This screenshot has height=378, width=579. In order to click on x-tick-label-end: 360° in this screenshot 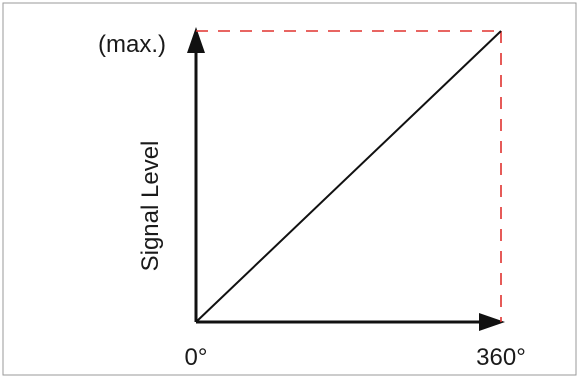, I will do `click(501, 357)`.